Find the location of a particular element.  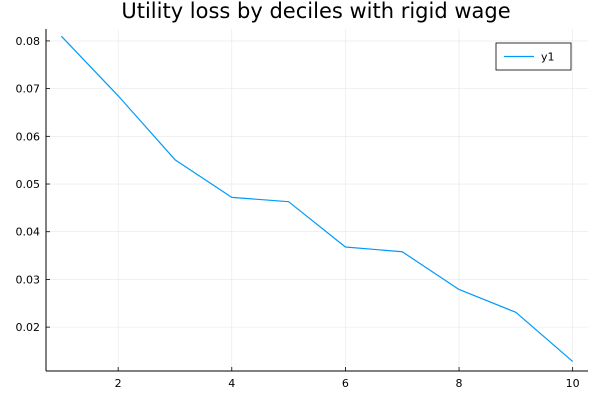

legend-label: y1 is located at coordinates (548, 57).